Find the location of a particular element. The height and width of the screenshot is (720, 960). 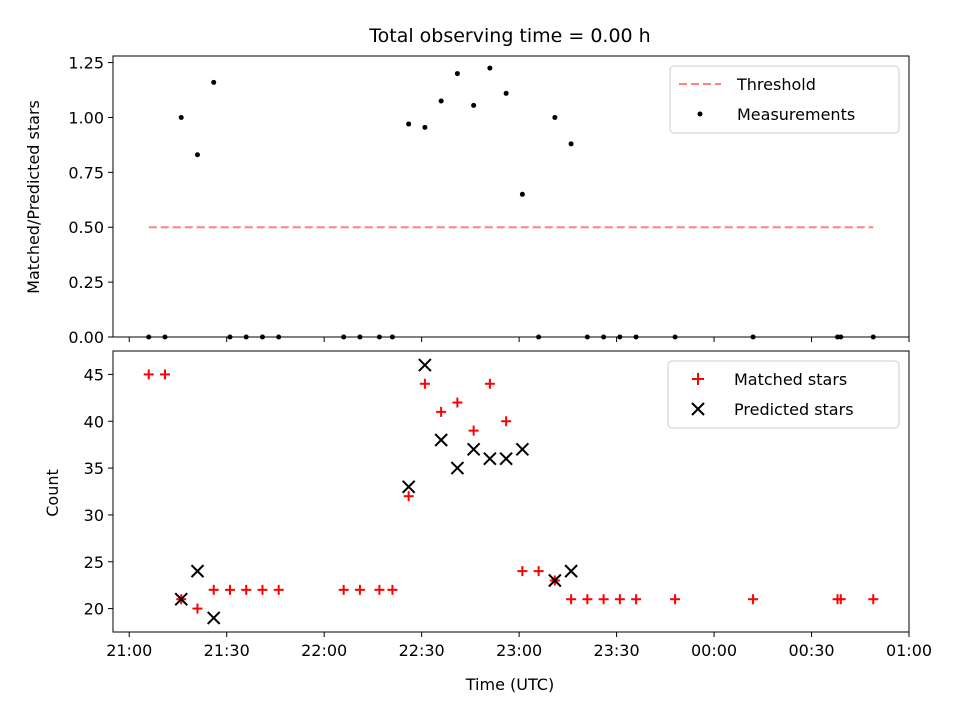

bottom-y-tick-label: 30 is located at coordinates (94, 515).